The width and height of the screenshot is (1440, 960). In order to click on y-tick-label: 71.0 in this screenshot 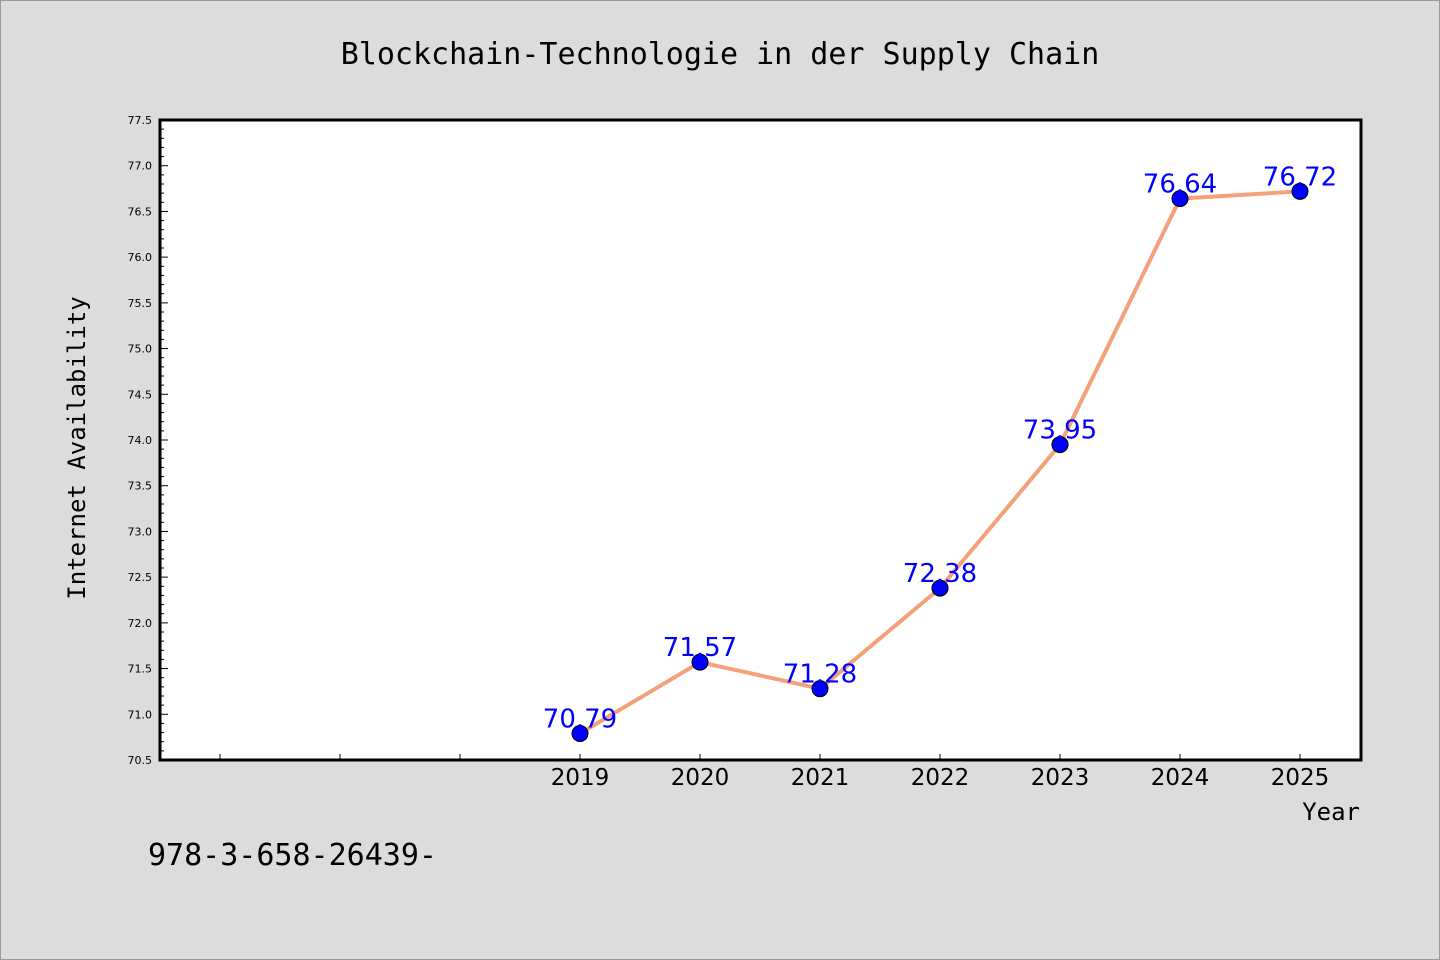, I will do `click(140, 714)`.